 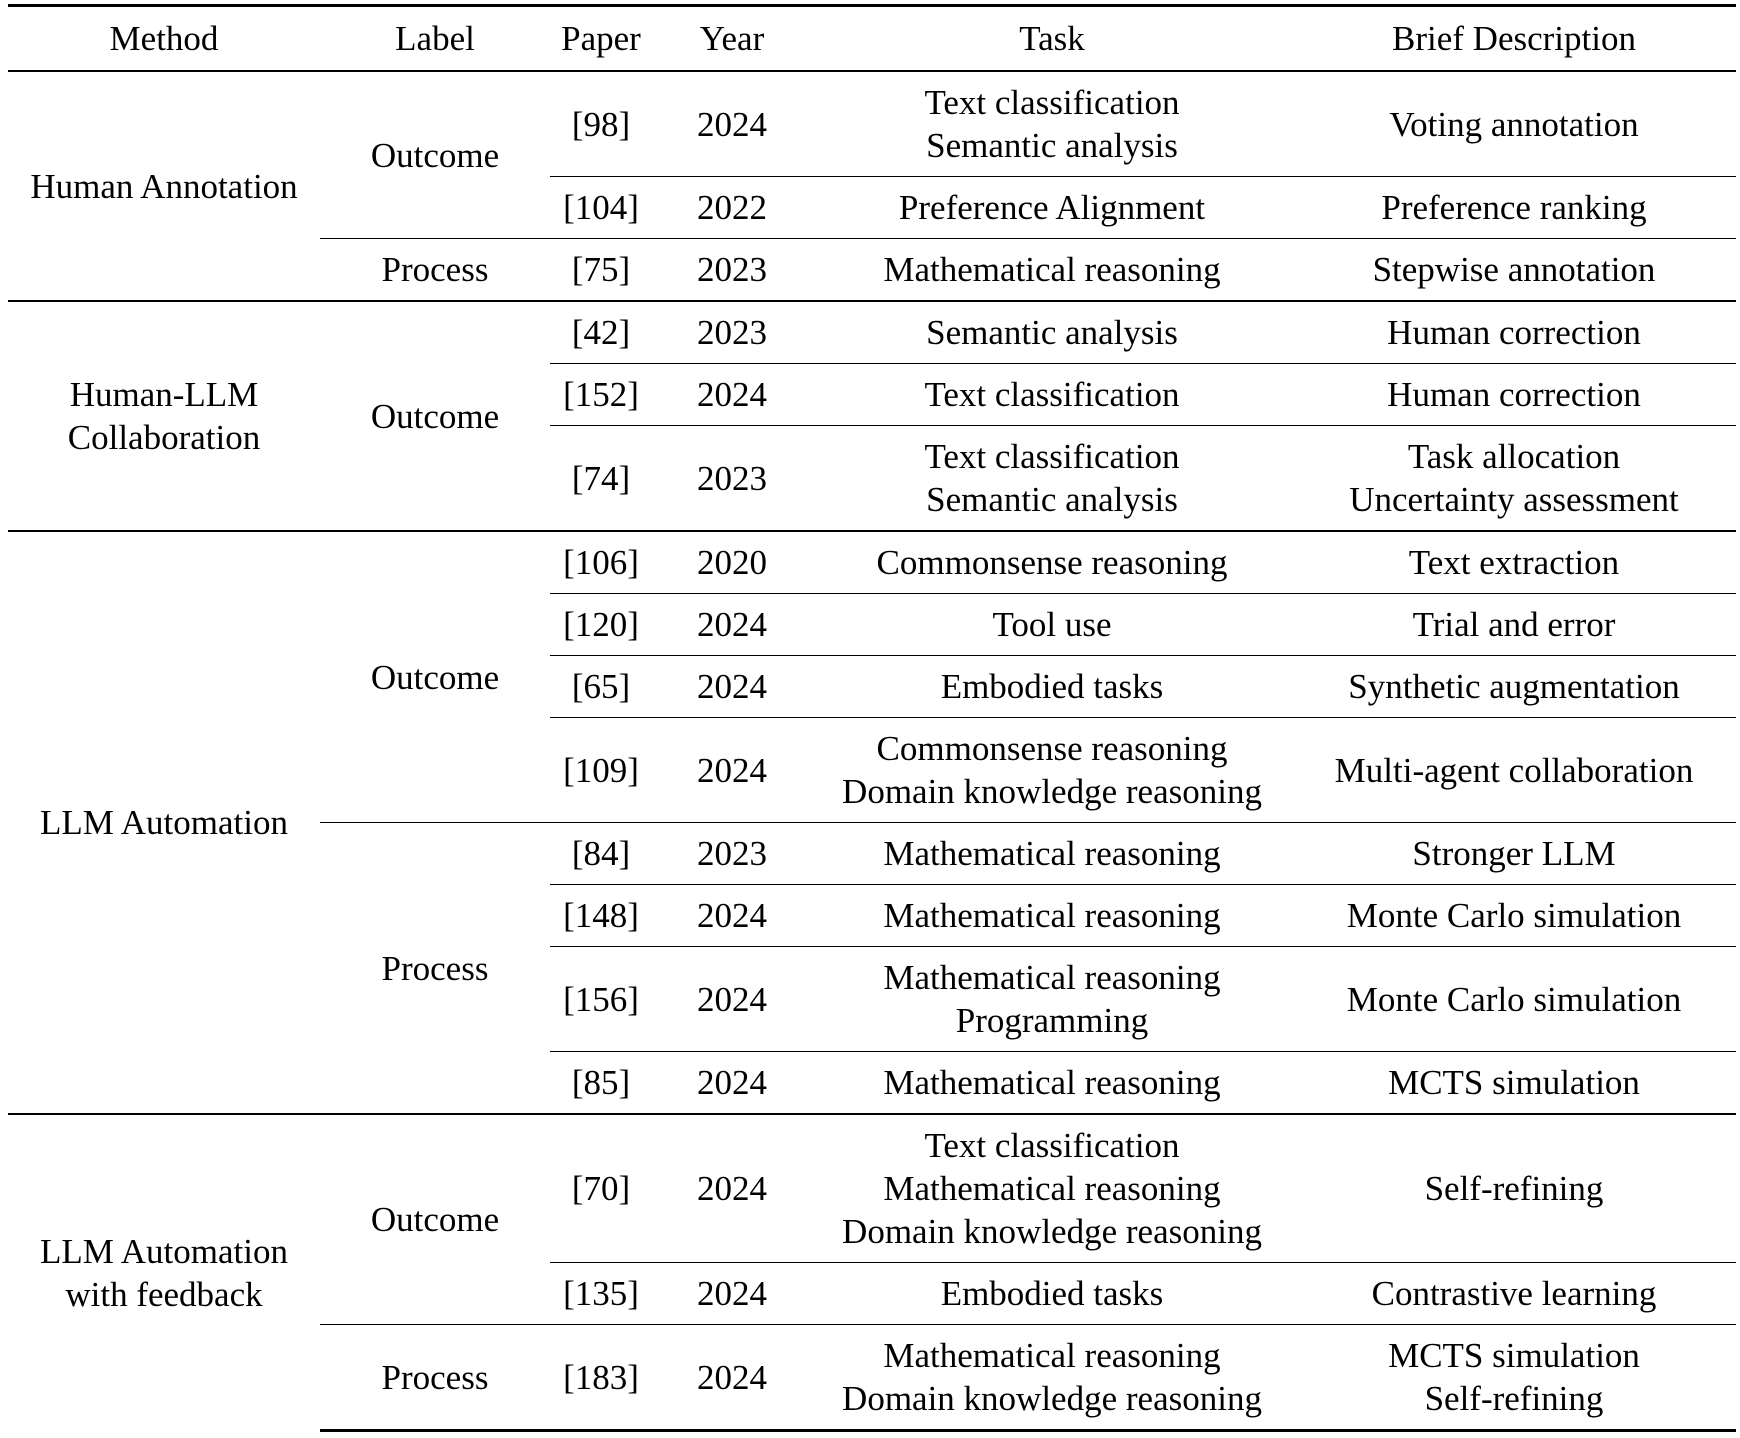 What do you see at coordinates (601, 37) in the screenshot?
I see `header-cell: Paper` at bounding box center [601, 37].